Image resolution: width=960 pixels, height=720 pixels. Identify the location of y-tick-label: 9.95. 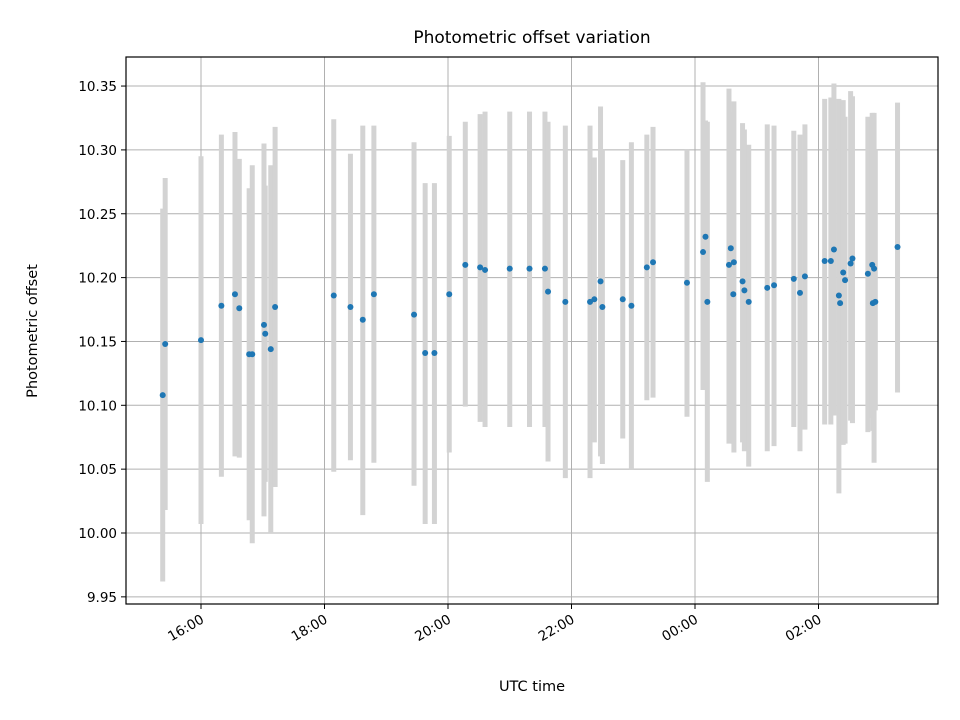
(102, 598).